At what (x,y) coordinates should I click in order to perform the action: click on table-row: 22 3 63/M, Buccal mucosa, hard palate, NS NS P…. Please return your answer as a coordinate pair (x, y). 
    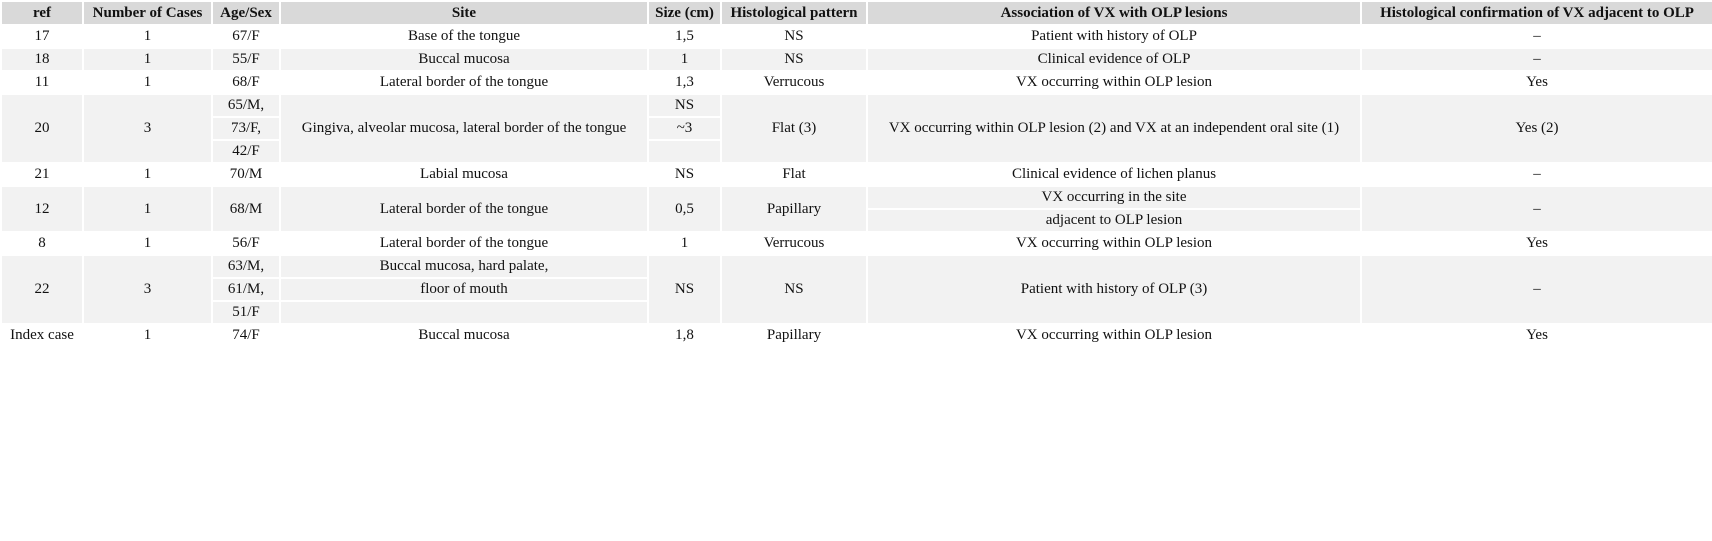
    Looking at the image, I should click on (856, 289).